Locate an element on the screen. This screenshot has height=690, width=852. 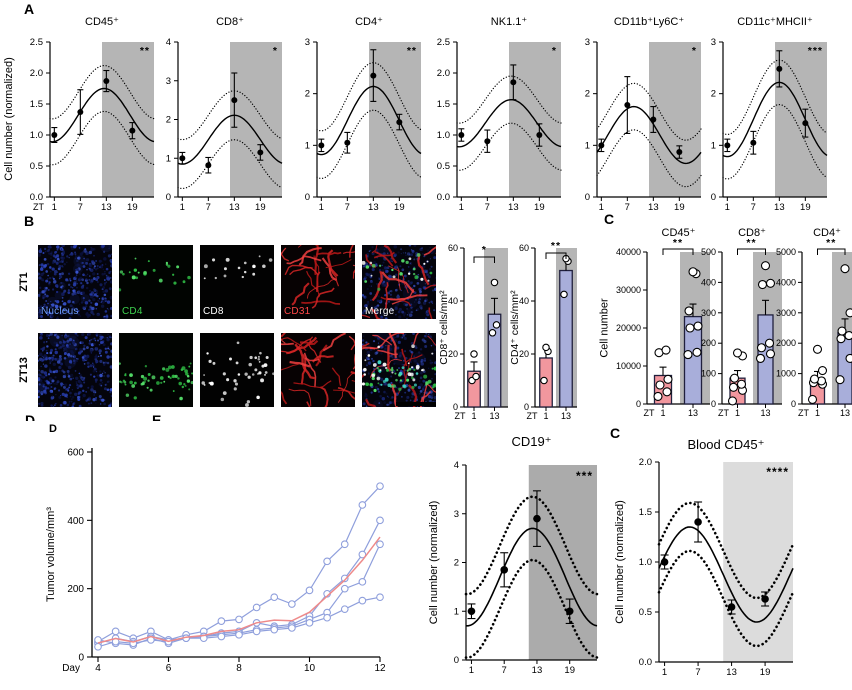
svg-text: 4 is located at coordinates (168, 42).